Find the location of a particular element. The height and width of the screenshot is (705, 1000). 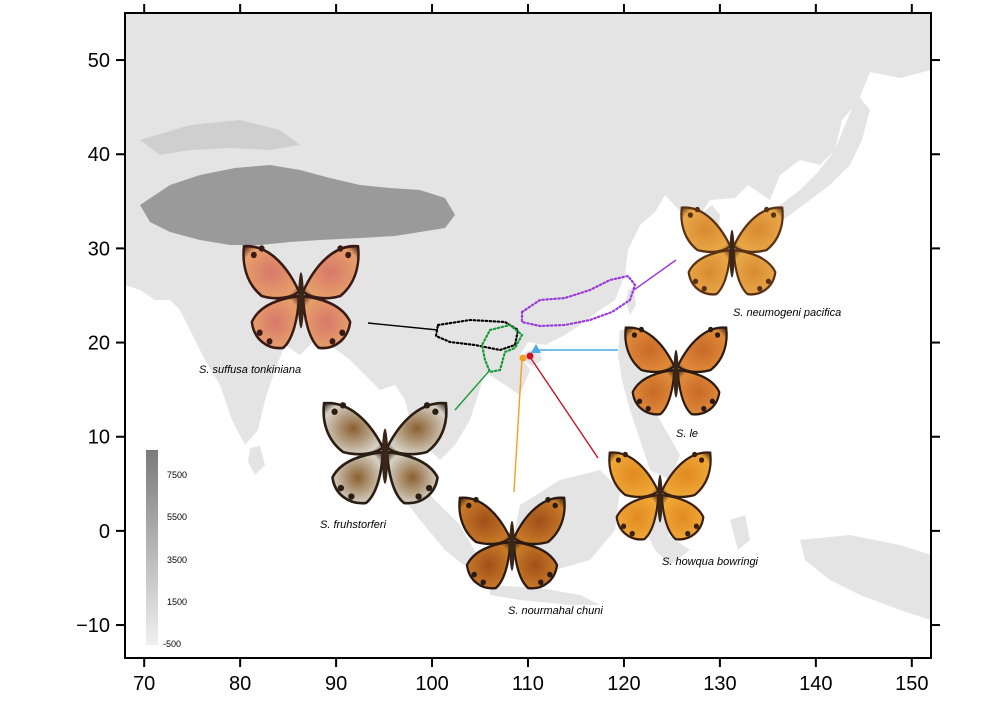

distribution-ranges is located at coordinates (535, 324).